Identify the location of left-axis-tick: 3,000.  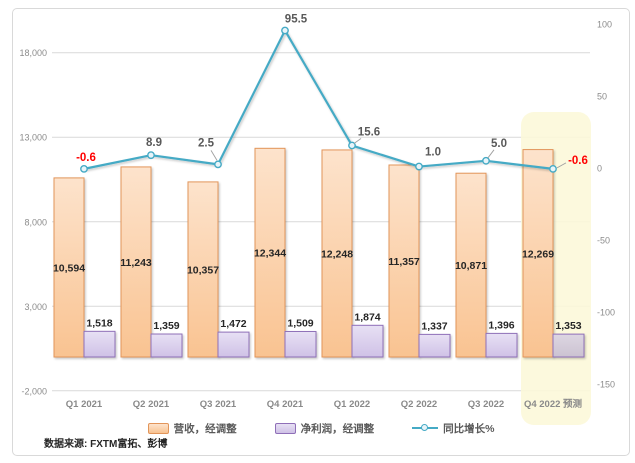
(35, 307).